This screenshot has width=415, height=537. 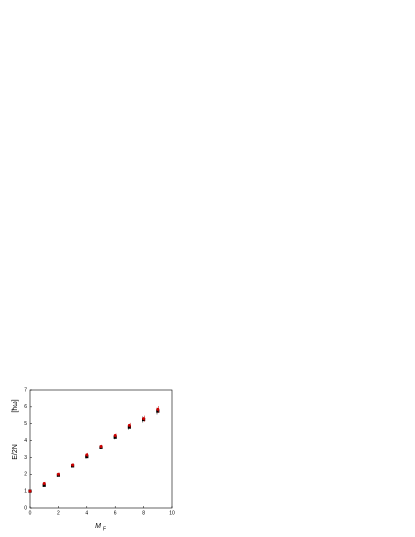 I want to click on y-label: E/2N, so click(x=15, y=452).